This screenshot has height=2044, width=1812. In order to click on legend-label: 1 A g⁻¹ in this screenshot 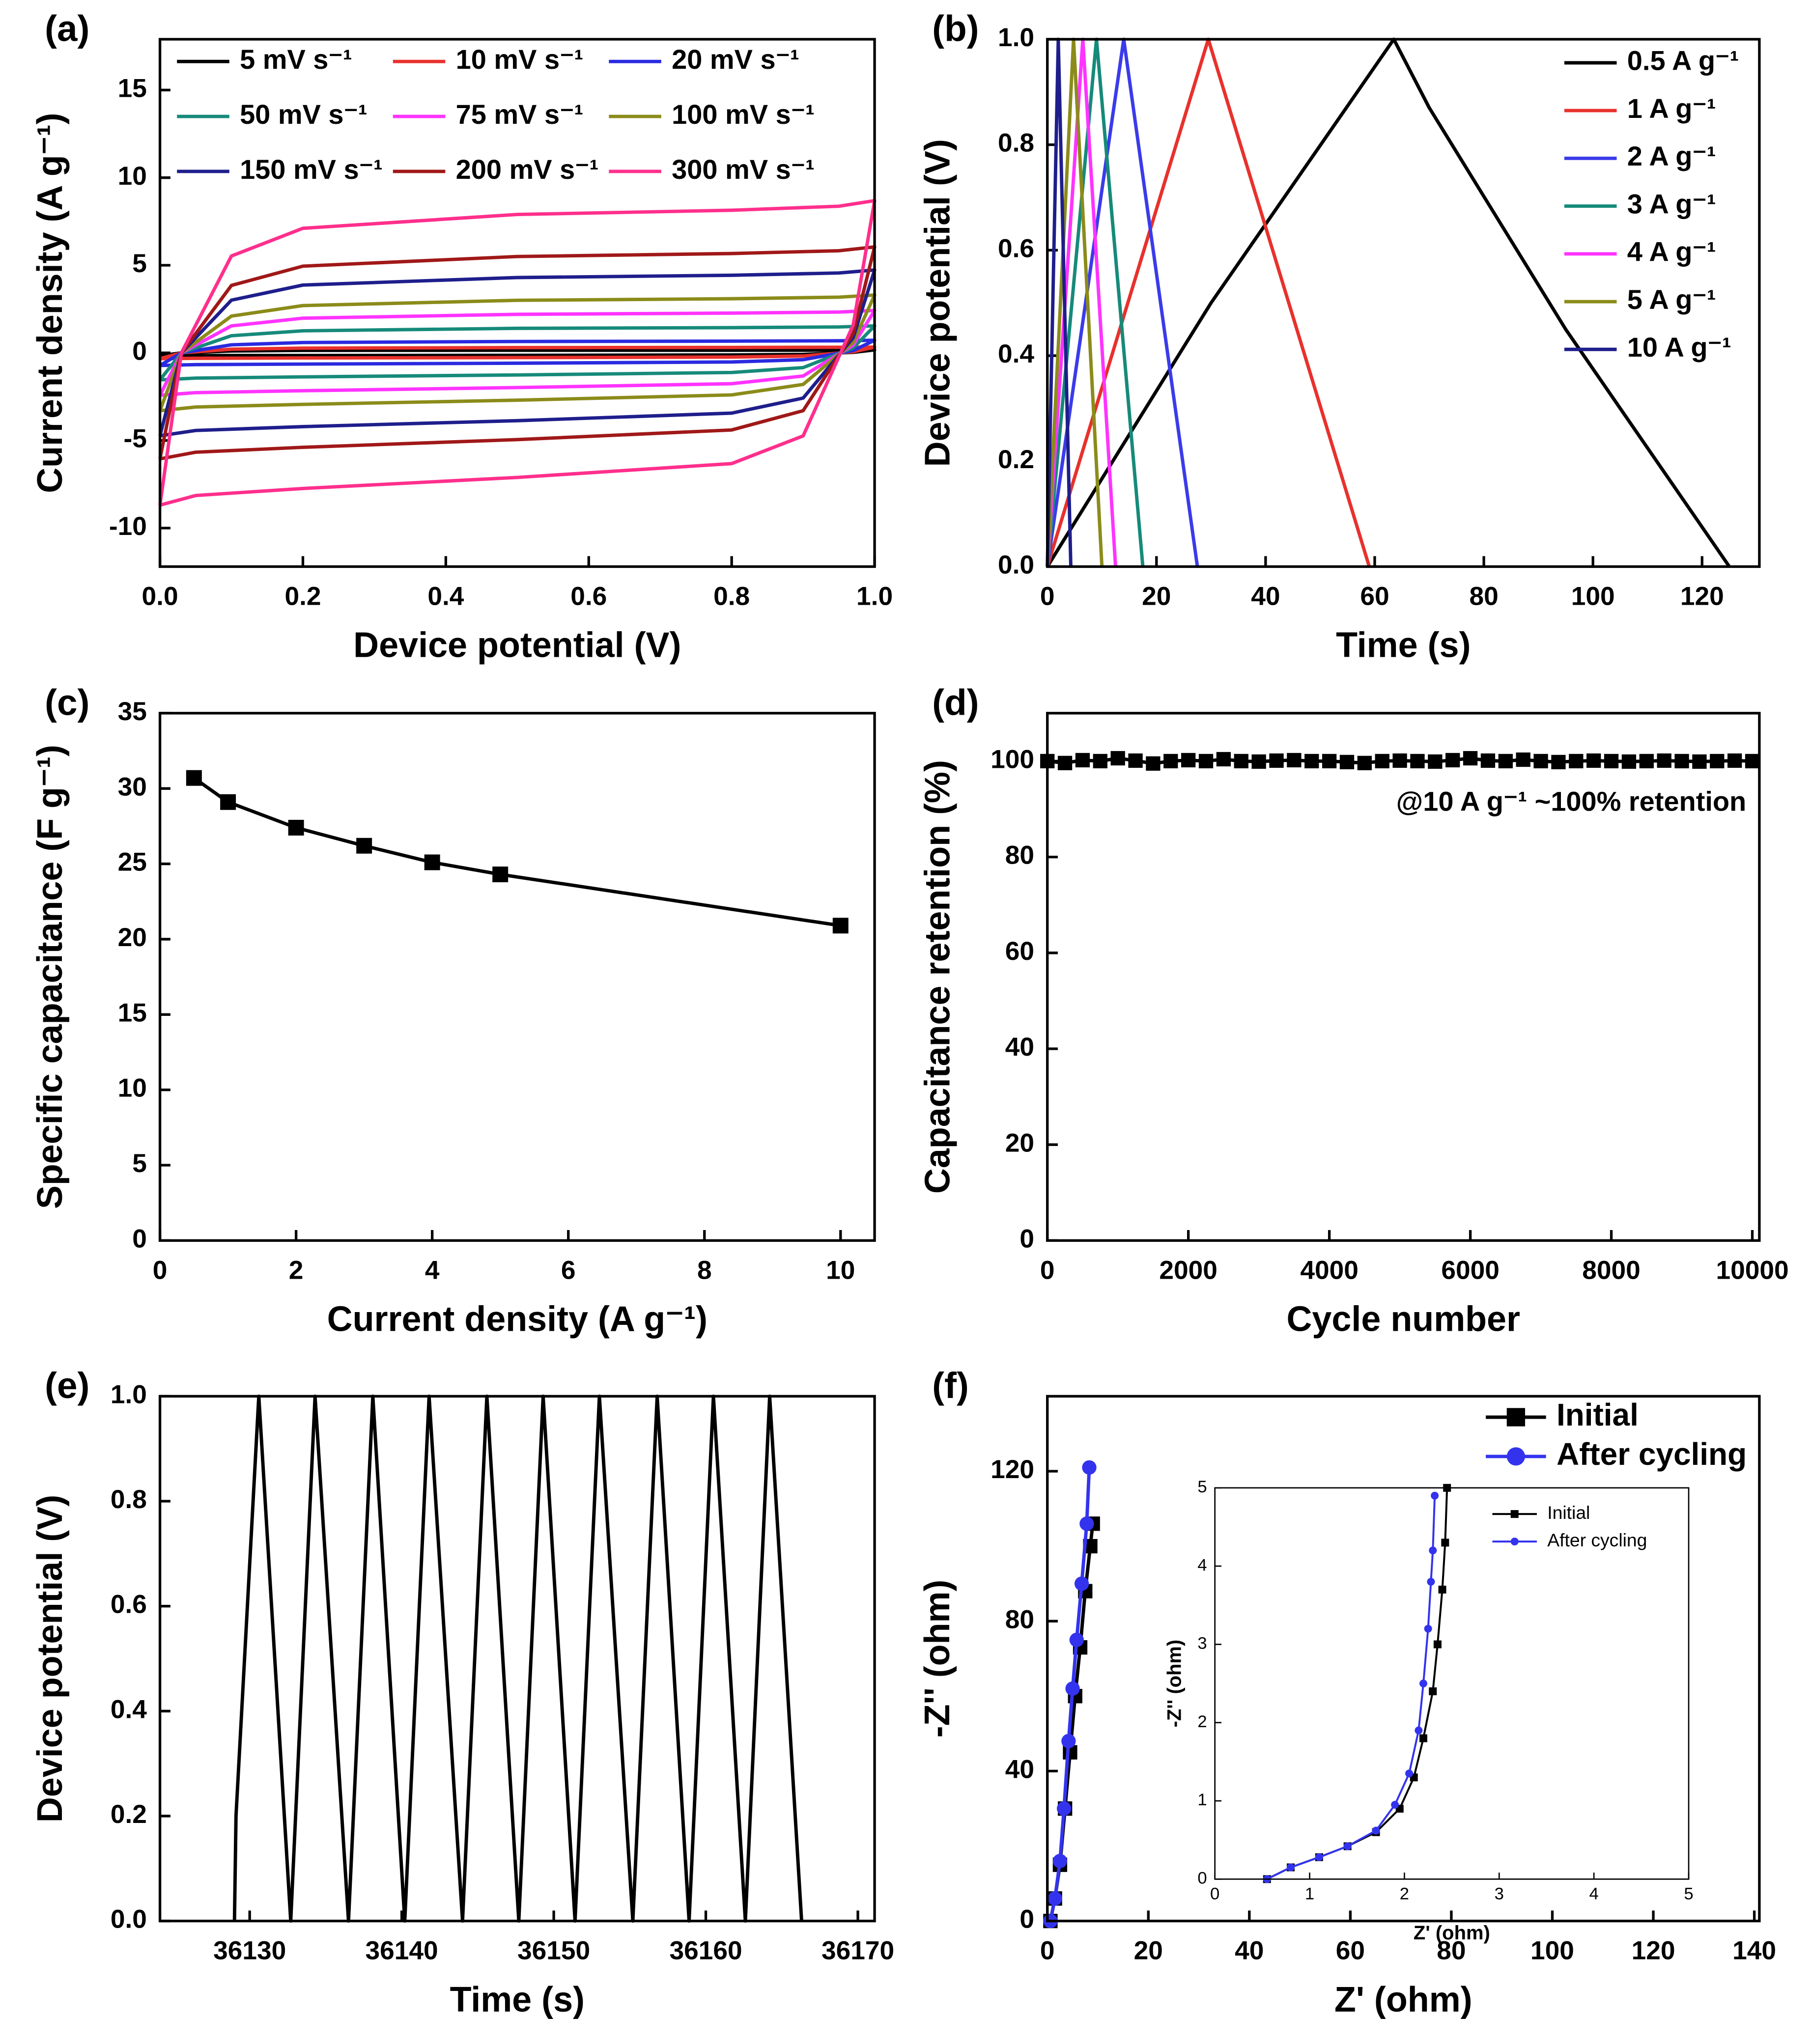, I will do `click(1672, 108)`.